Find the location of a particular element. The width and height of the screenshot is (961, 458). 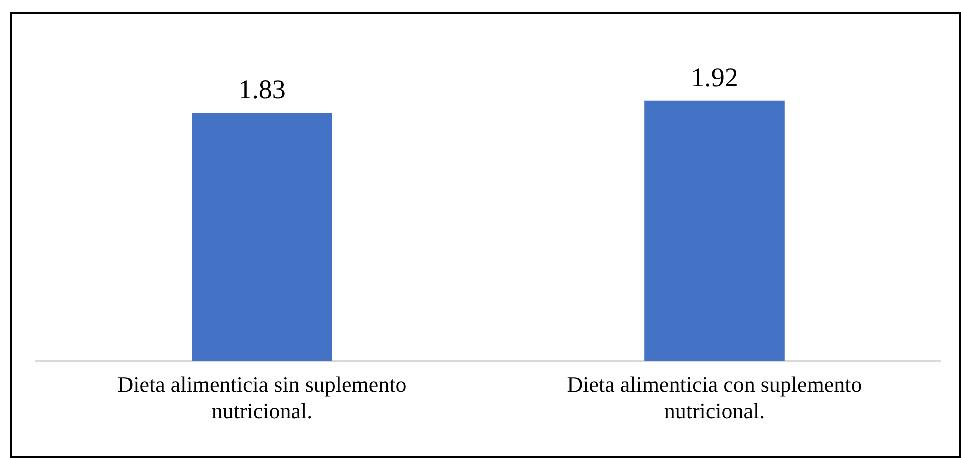

data-label: 1.83 is located at coordinates (262, 89).